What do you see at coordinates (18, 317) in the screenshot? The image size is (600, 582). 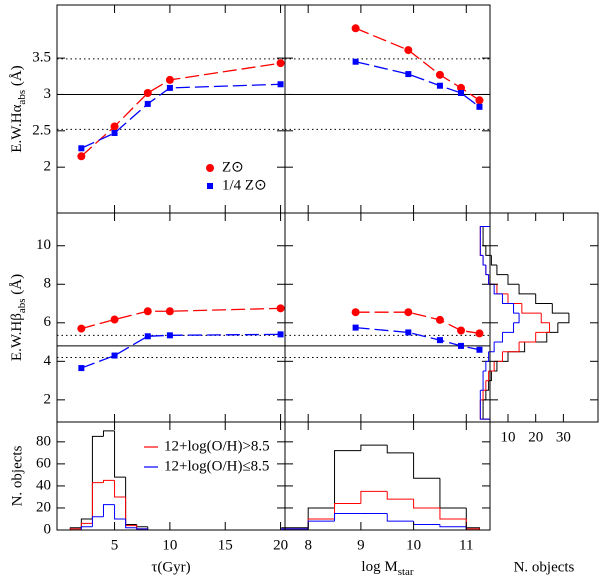 I see `axis-label: E.W.Hβabs (Å)` at bounding box center [18, 317].